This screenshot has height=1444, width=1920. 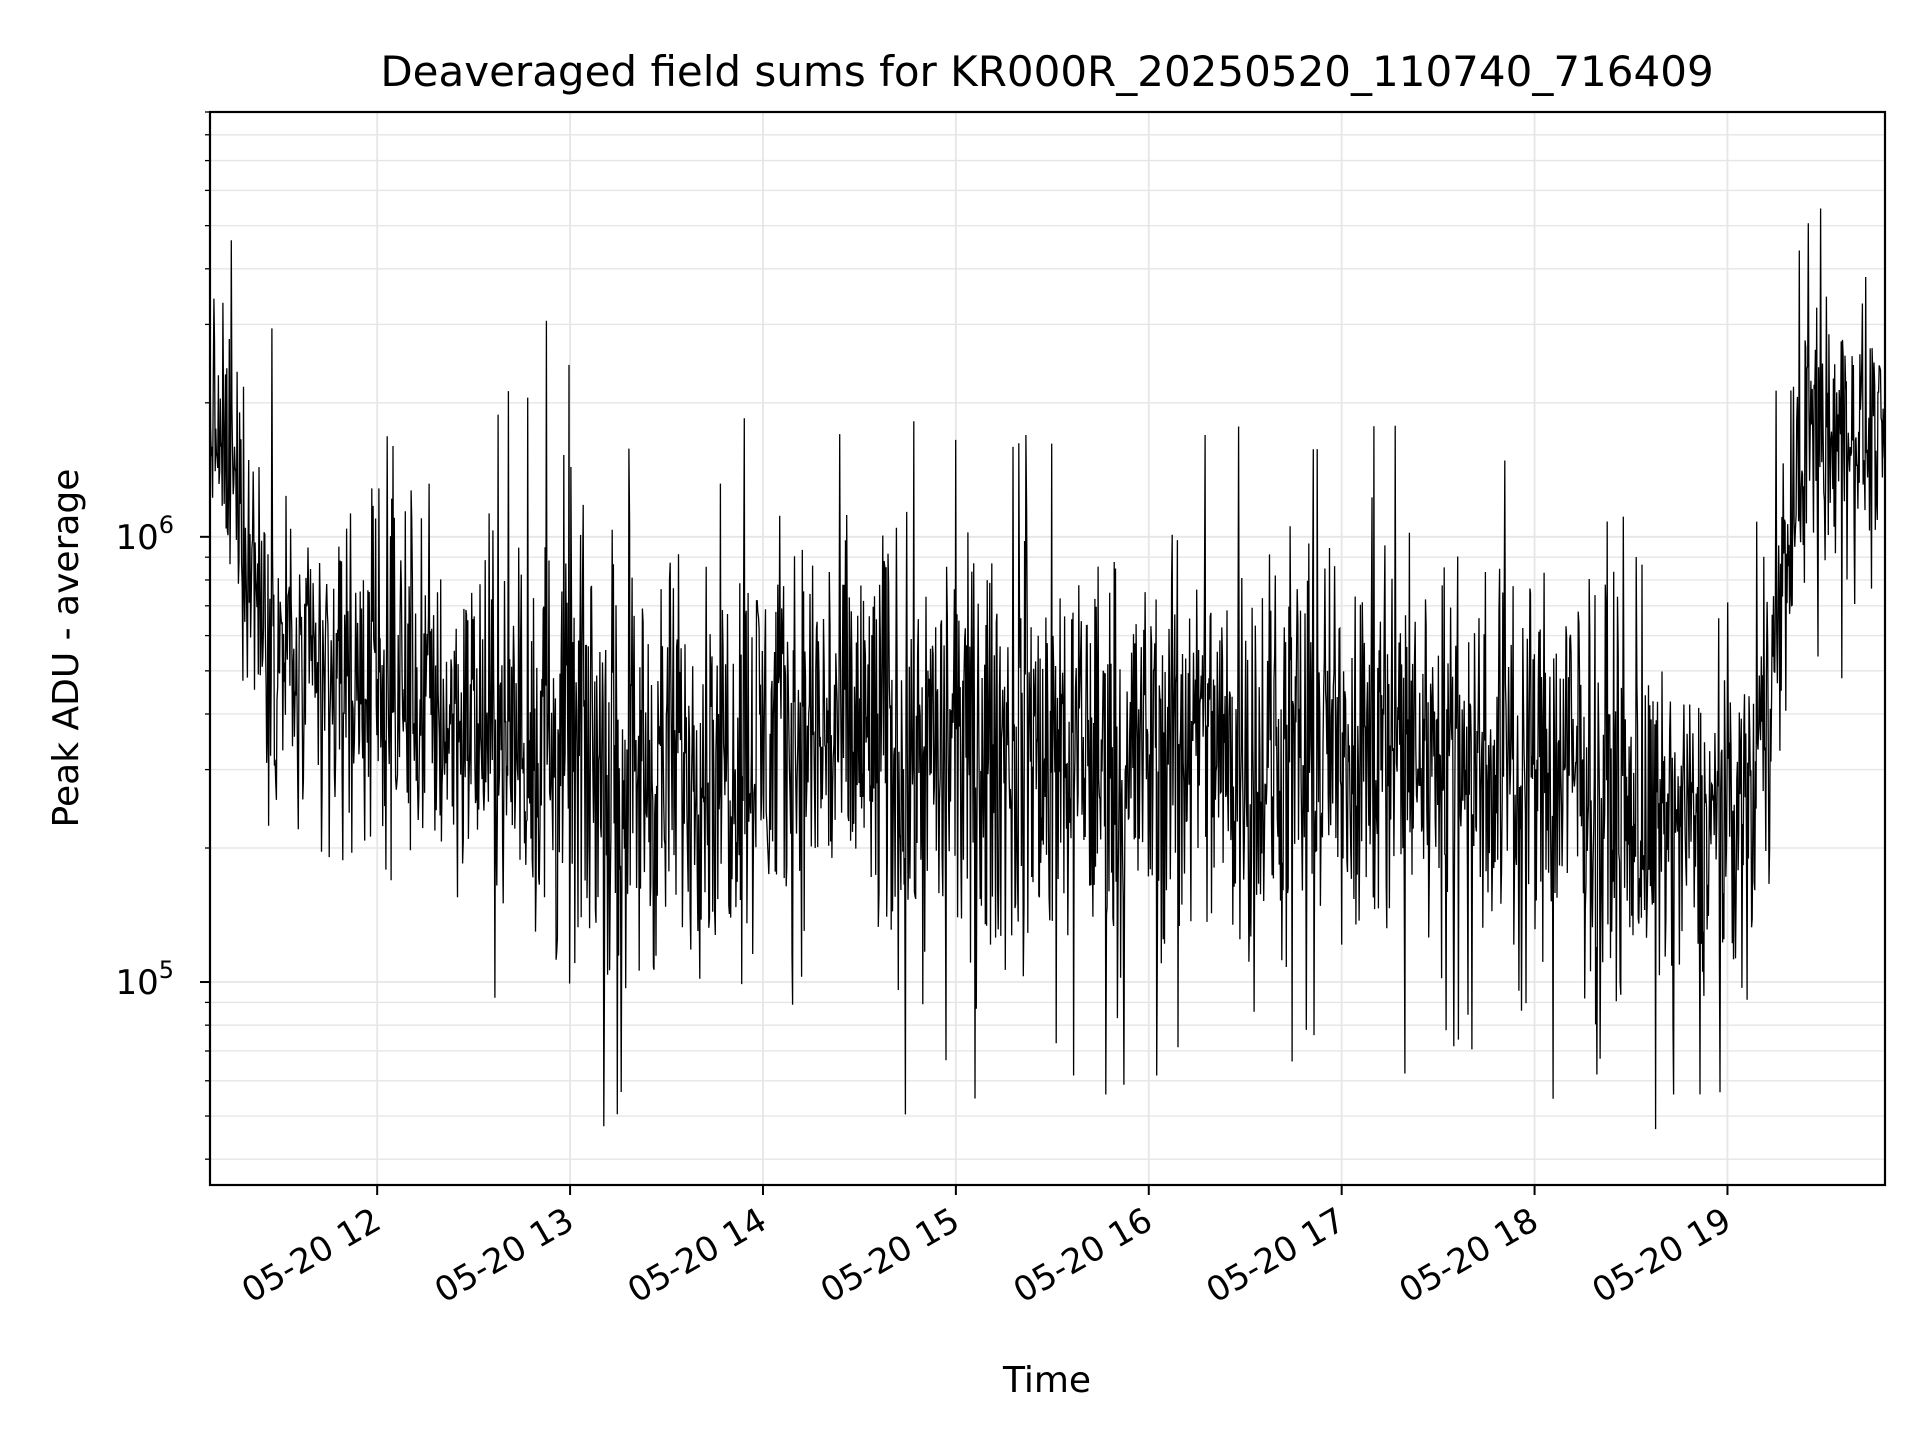 I want to click on y-axis-ticks: 10⁵ 10⁶, so click(x=162, y=635).